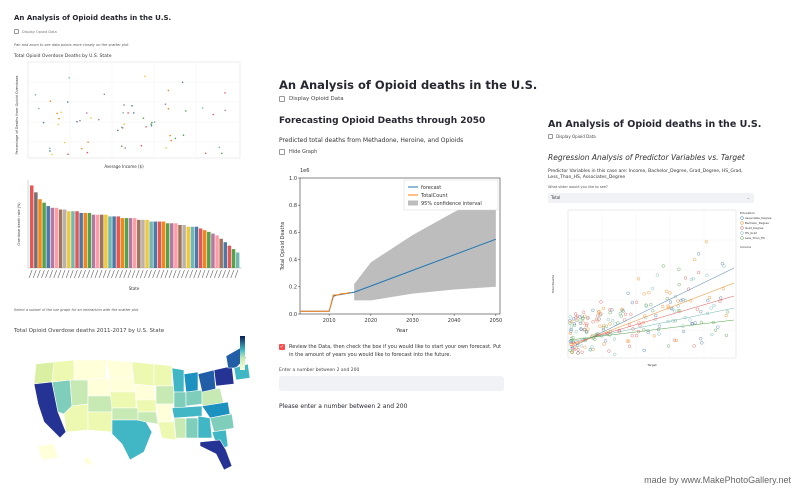 This screenshot has width=801, height=491. Describe the element at coordinates (572, 136) in the screenshot. I see `display-data-checkbox: Display Opioid Data` at that location.